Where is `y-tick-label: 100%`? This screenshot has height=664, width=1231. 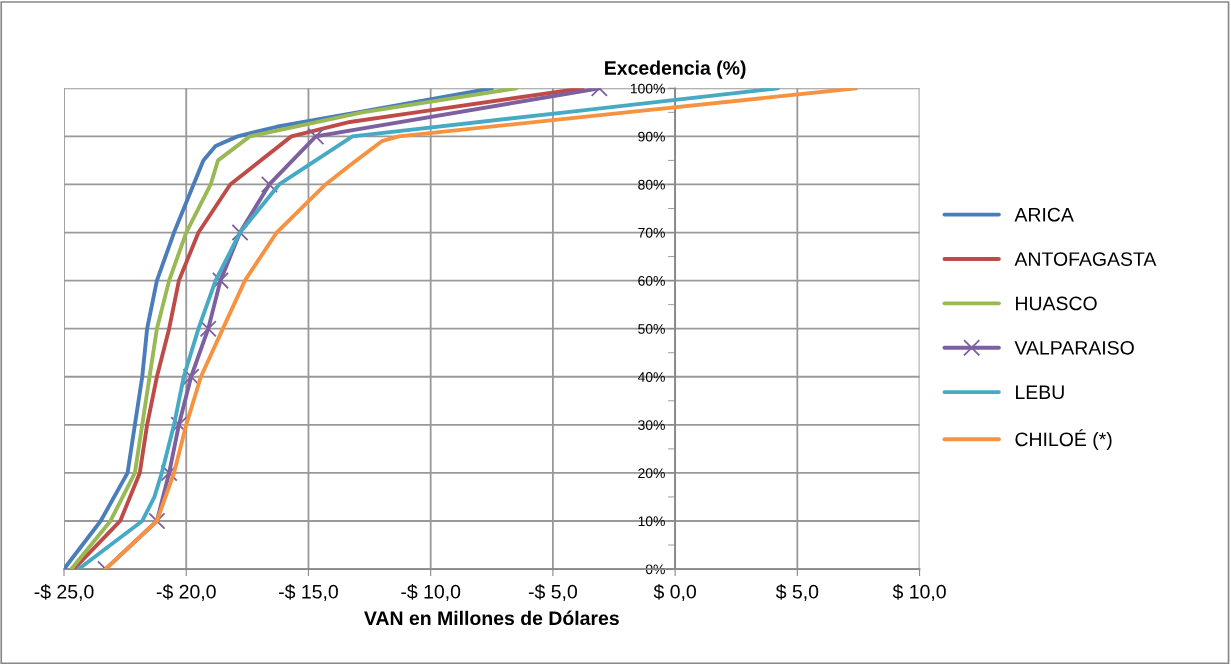 y-tick-label: 100% is located at coordinates (647, 88).